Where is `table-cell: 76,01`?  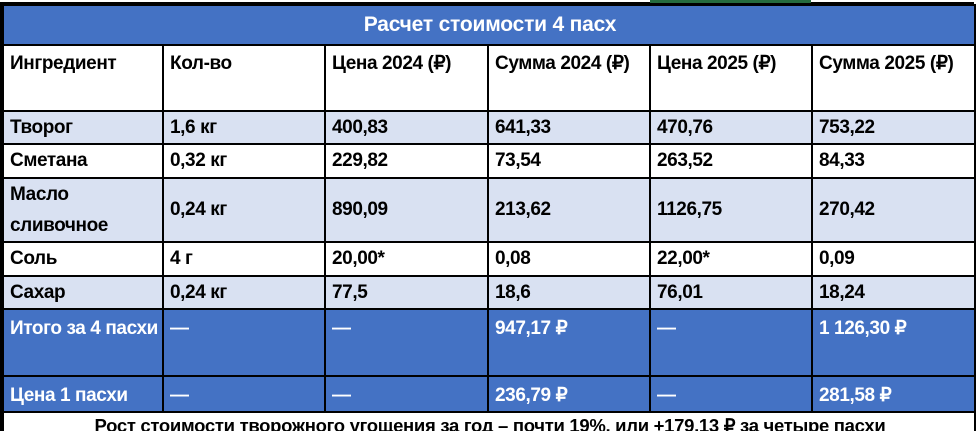
table-cell: 76,01 is located at coordinates (731, 292).